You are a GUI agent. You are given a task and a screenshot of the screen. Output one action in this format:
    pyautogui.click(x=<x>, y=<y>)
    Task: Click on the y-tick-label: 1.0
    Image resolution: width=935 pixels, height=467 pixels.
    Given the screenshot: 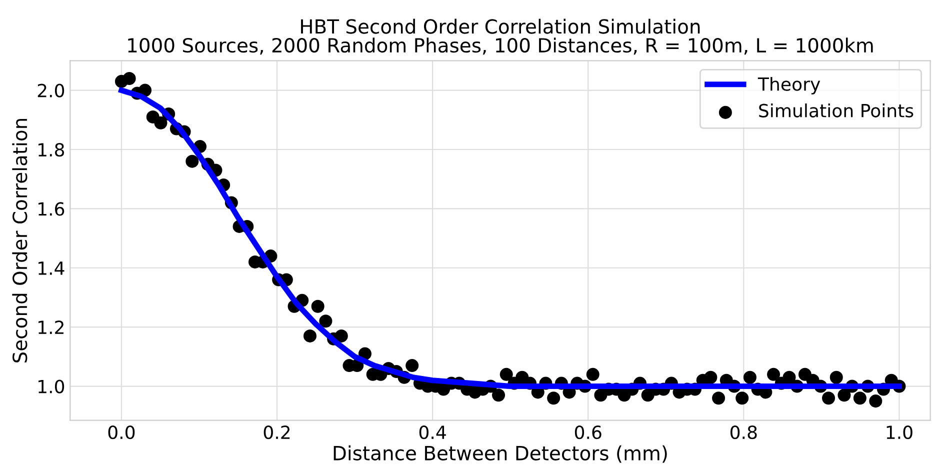 What is the action you would take?
    pyautogui.click(x=51, y=387)
    